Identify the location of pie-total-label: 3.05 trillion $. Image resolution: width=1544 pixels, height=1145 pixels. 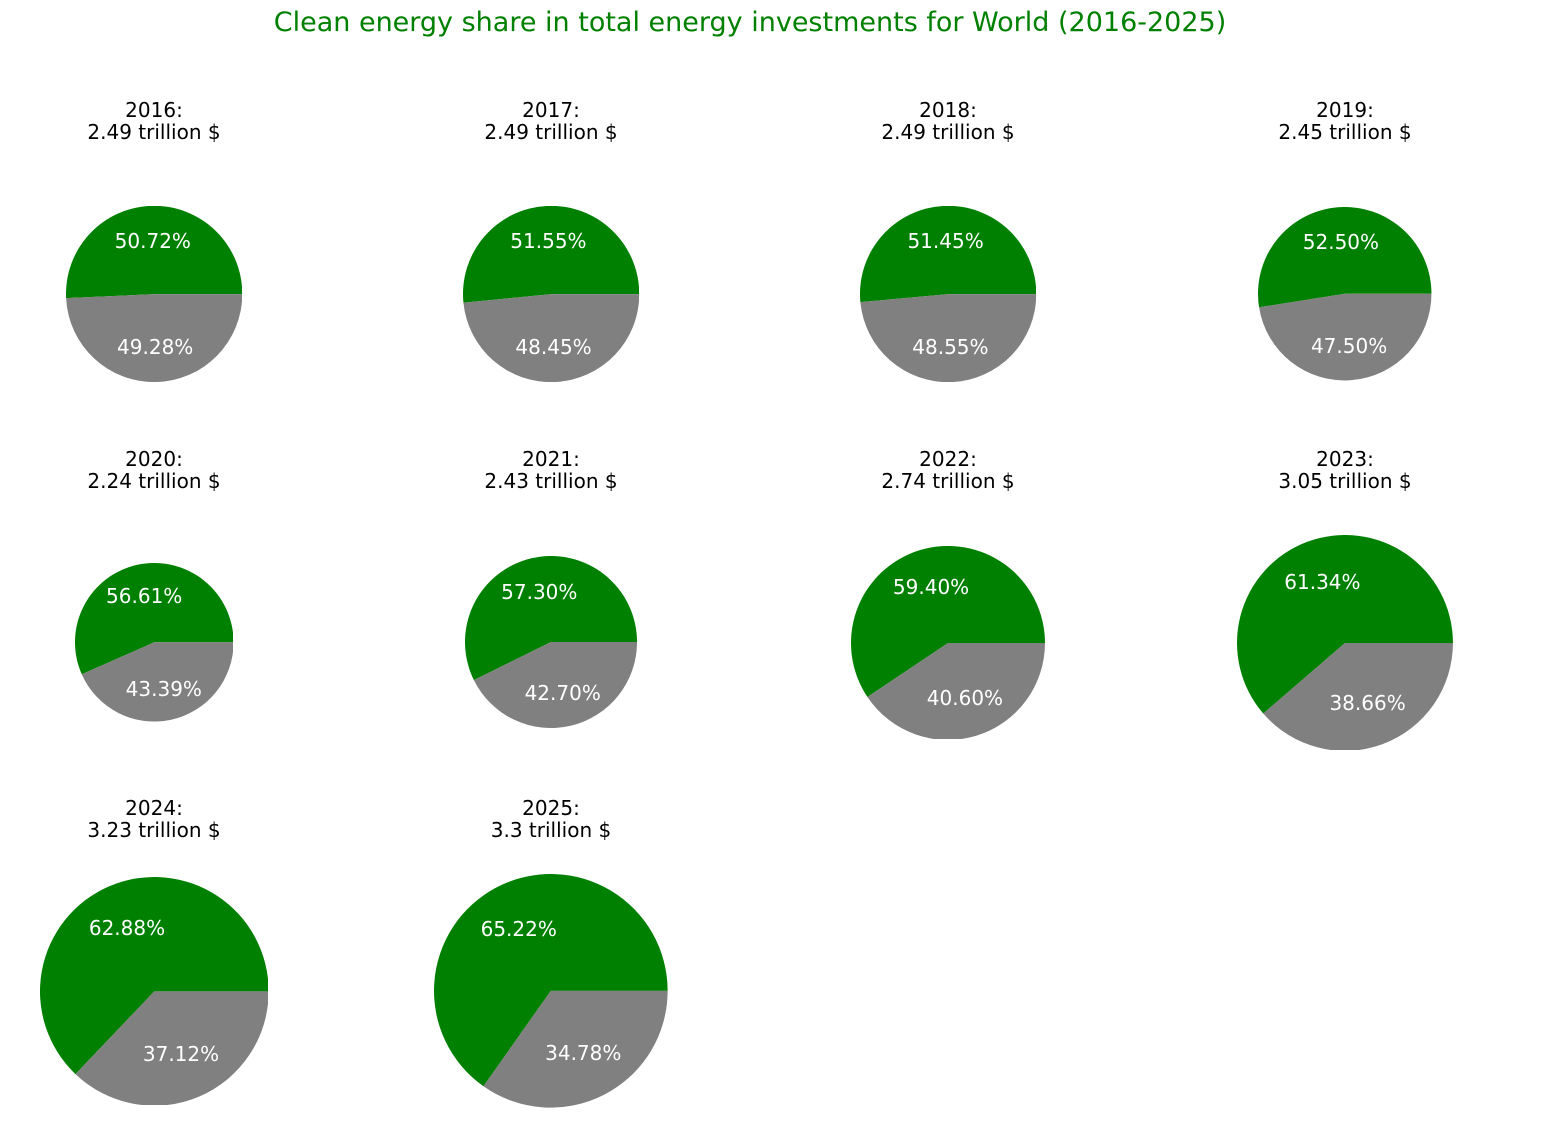
(1345, 481).